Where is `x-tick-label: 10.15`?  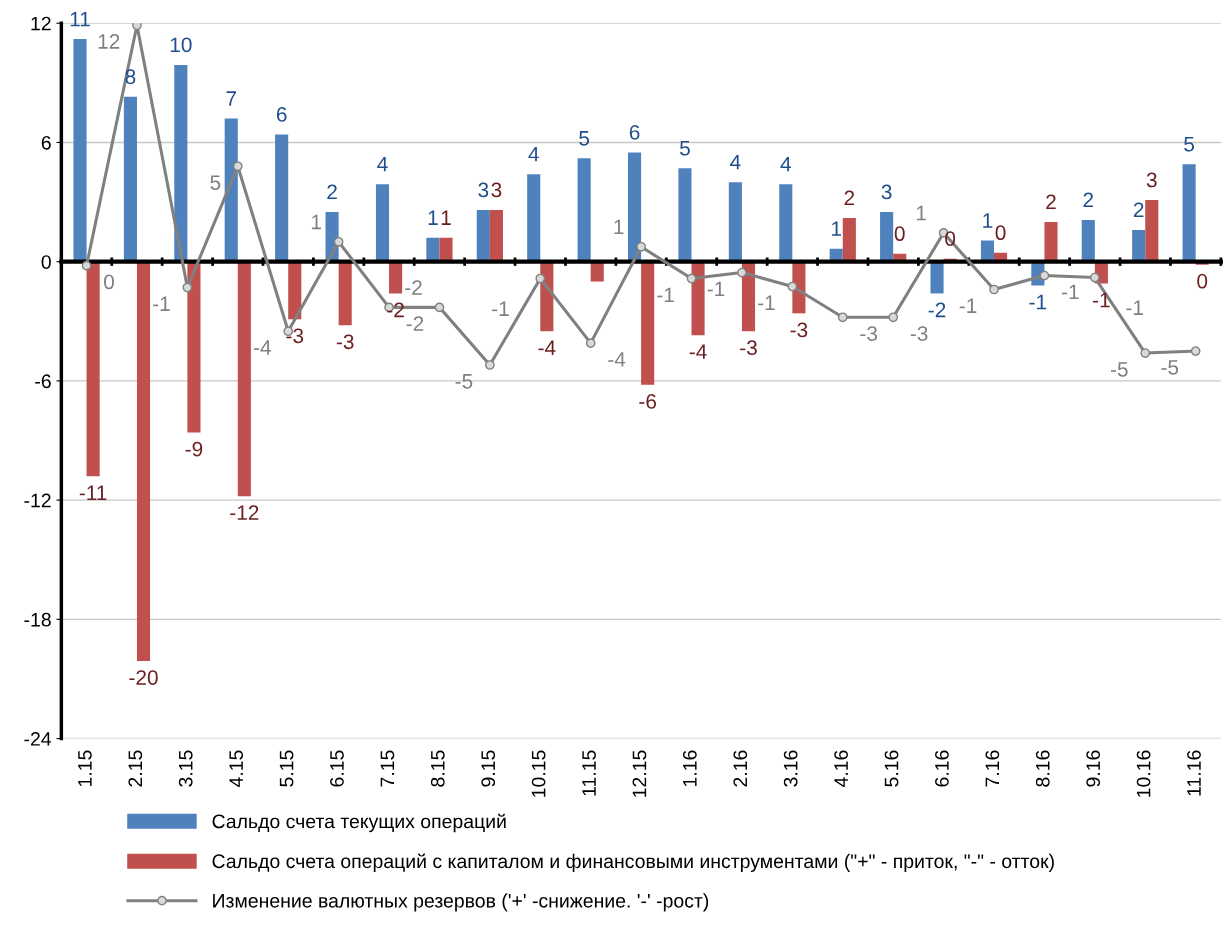 x-tick-label: 10.15 is located at coordinates (538, 773).